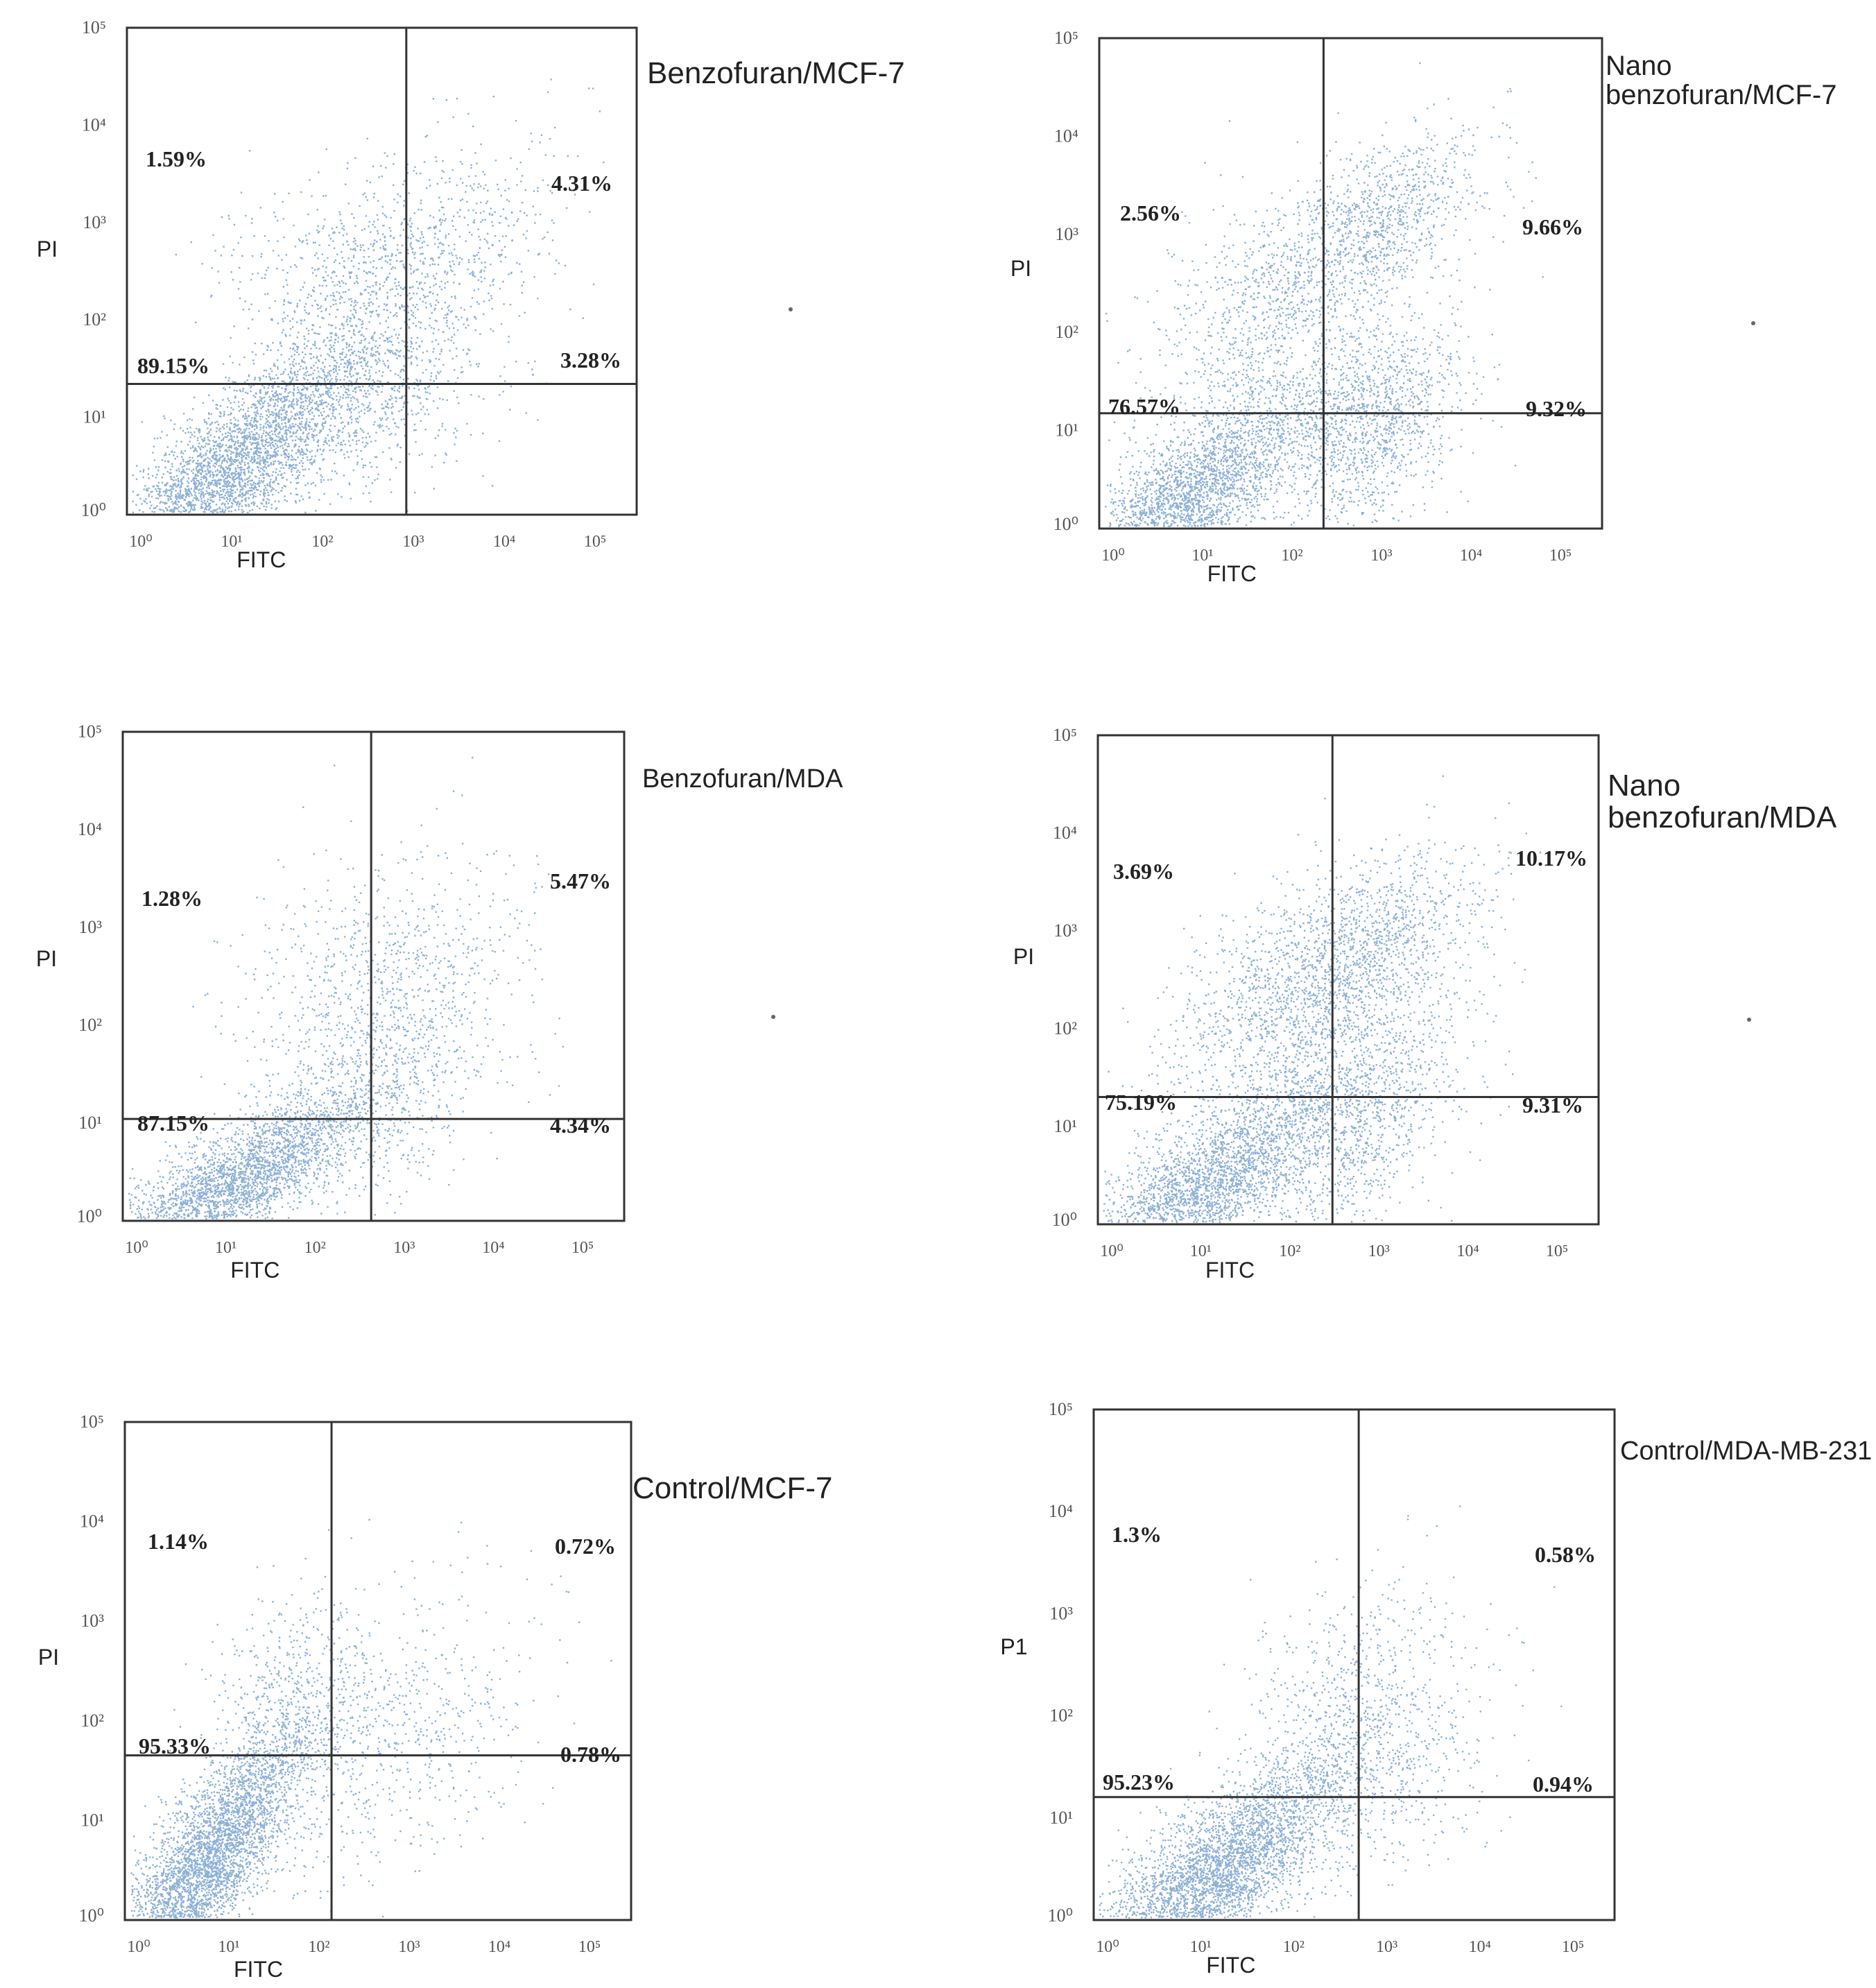 This screenshot has height=1988, width=1876. I want to click on event-dots, so click(371, 1718).